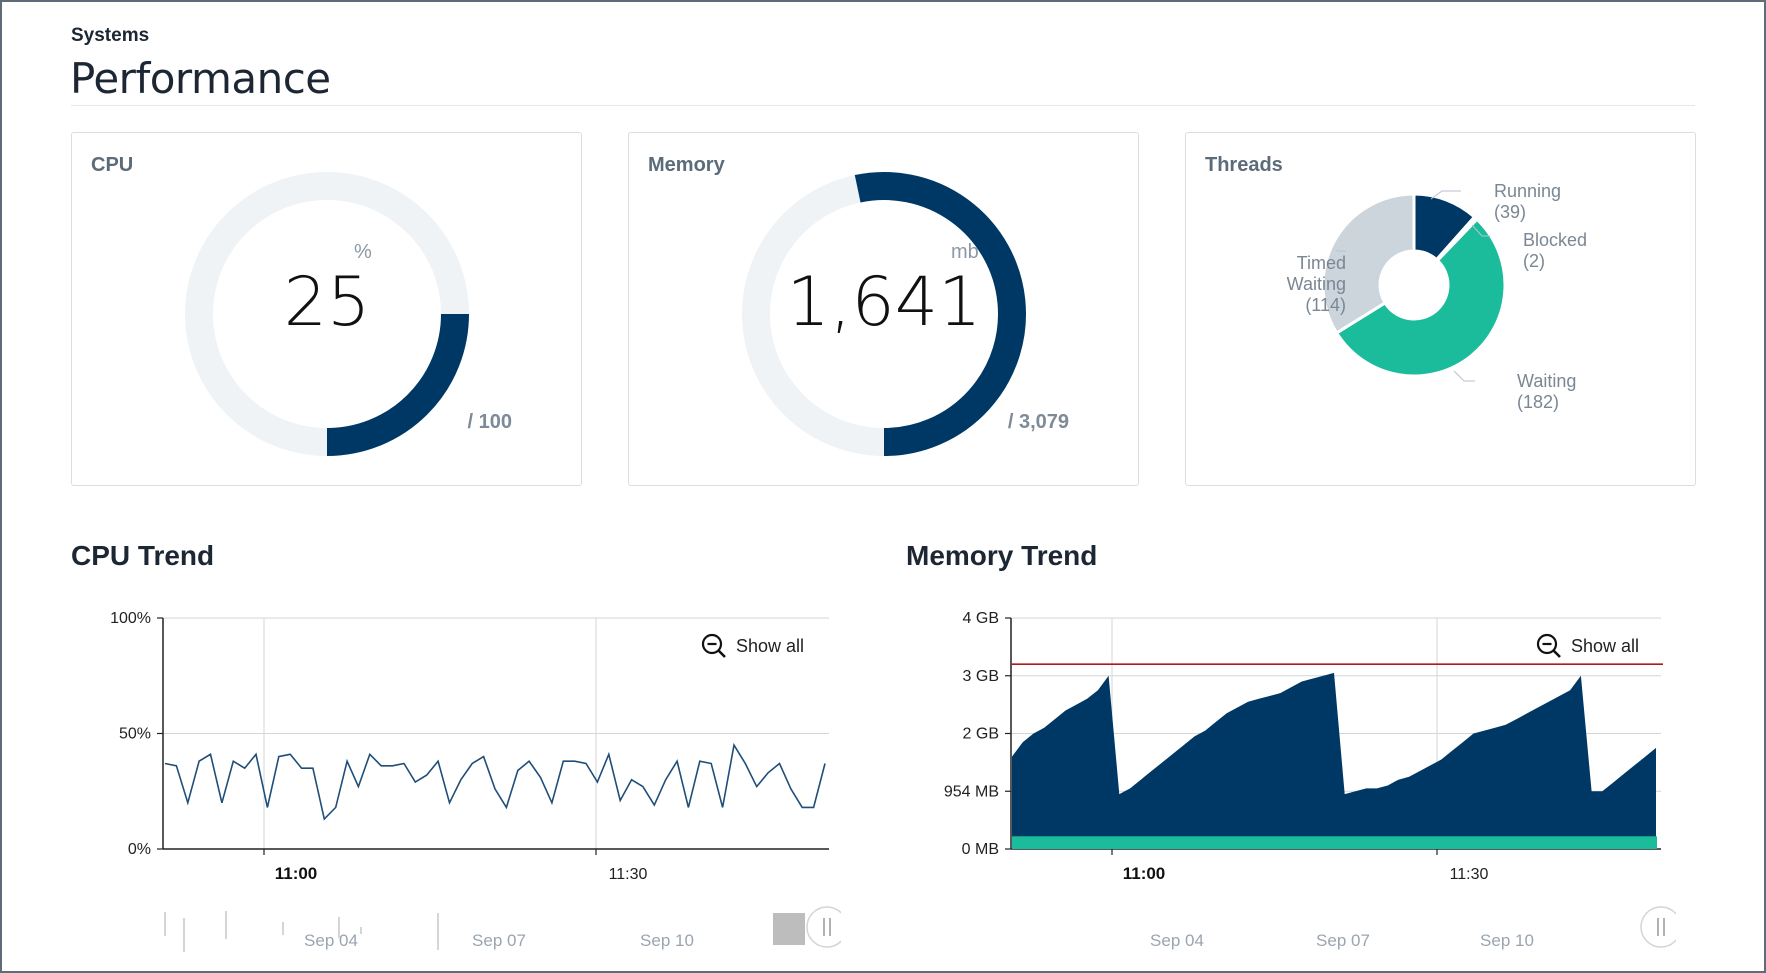 This screenshot has width=1766, height=973. Describe the element at coordinates (1334, 760) in the screenshot. I see `memory-used-area` at that location.